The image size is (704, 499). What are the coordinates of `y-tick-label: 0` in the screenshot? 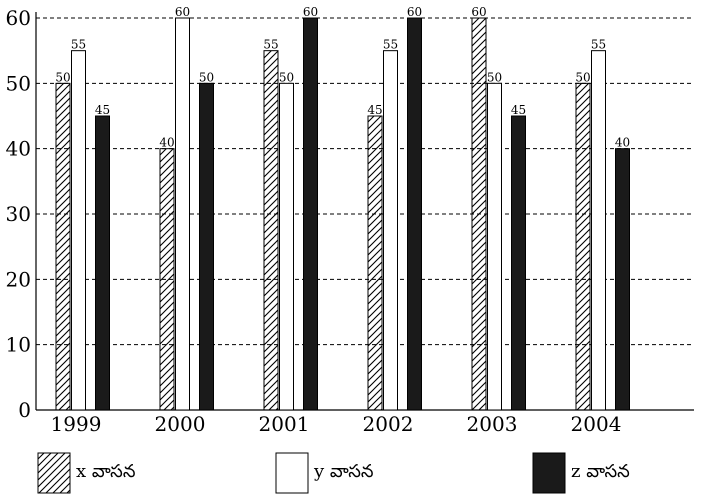 It's located at (24, 410).